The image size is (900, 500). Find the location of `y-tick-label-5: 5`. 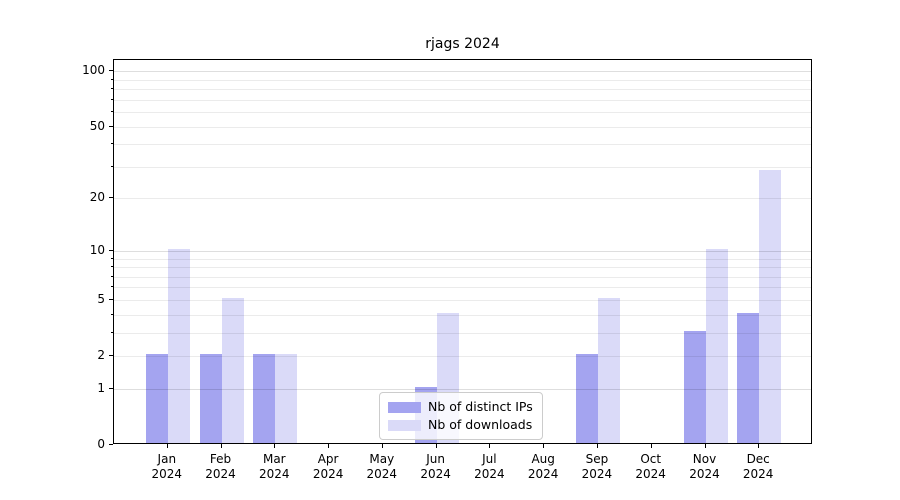

y-tick-label-5: 5 is located at coordinates (101, 298).